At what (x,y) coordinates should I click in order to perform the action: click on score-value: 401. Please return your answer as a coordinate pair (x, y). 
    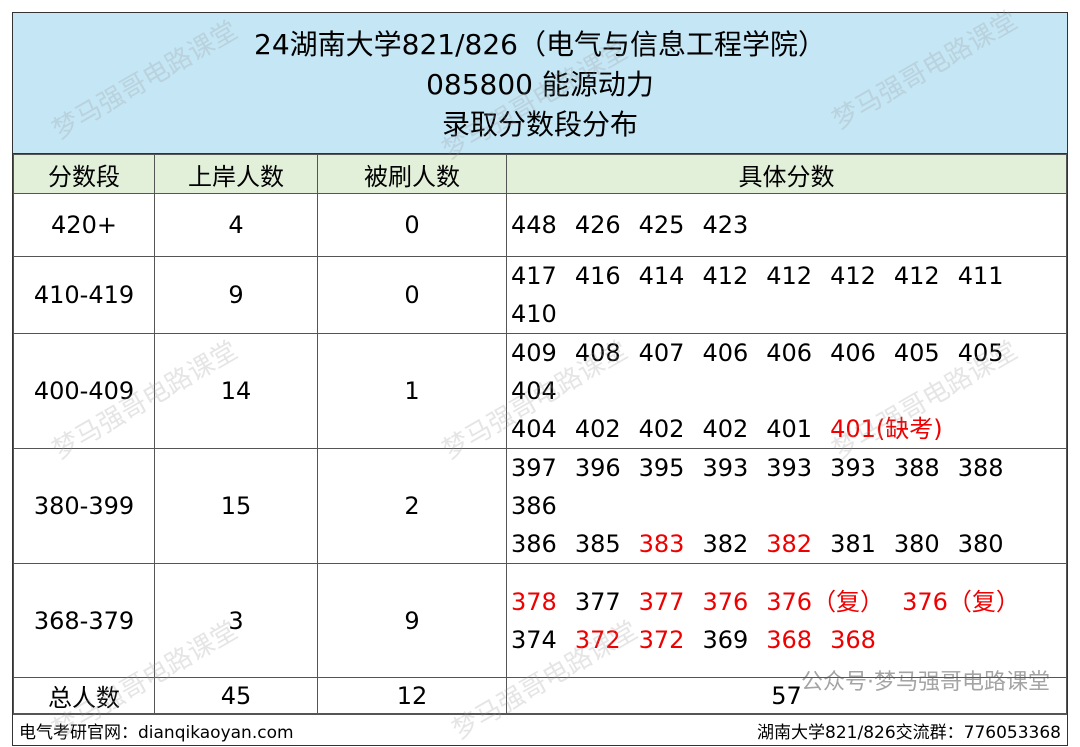
    Looking at the image, I should click on (853, 429).